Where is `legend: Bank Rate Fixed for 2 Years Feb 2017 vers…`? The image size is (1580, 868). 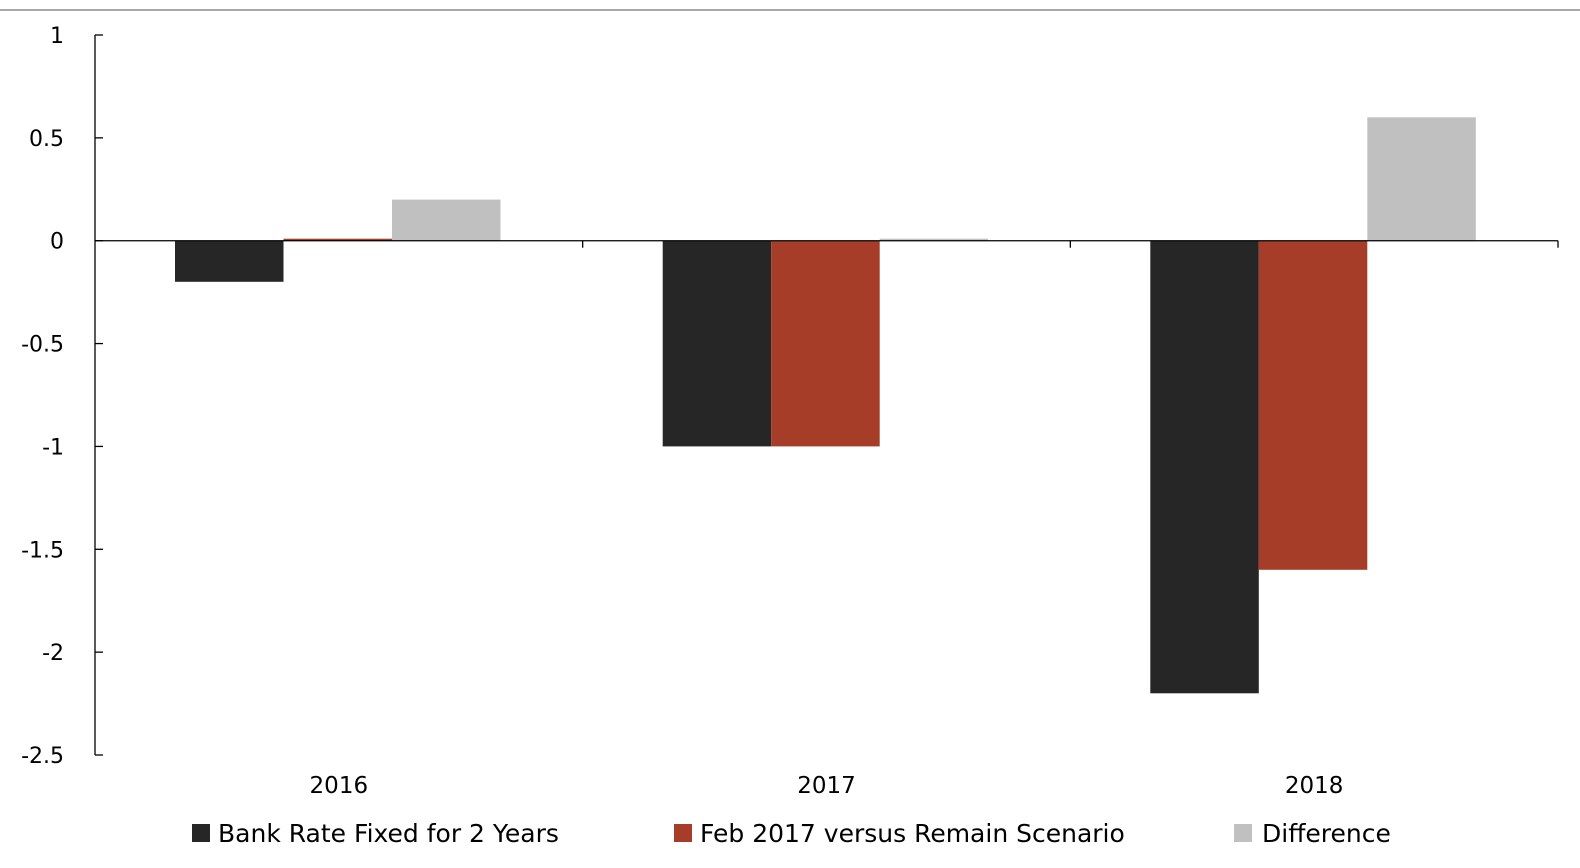
legend: Bank Rate Fixed for 2 Years Feb 2017 vers… is located at coordinates (791, 833).